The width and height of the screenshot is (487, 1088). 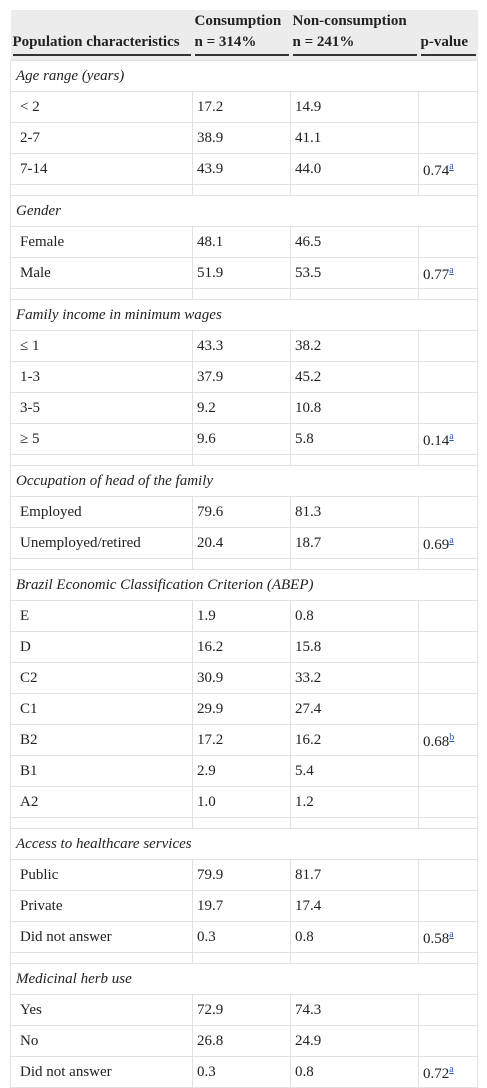 What do you see at coordinates (101, 709) in the screenshot?
I see `row-label: C1` at bounding box center [101, 709].